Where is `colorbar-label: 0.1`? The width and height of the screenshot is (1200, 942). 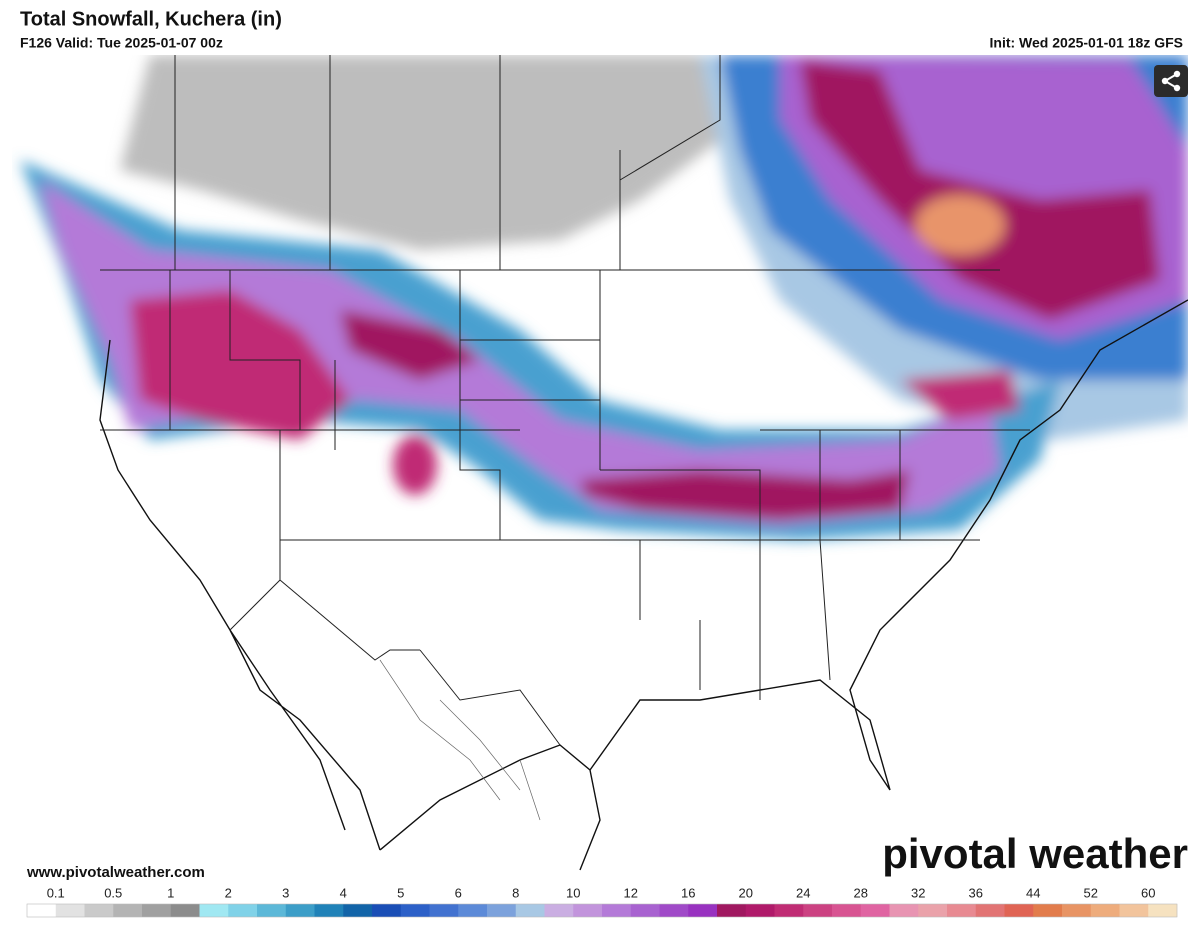
colorbar-label: 0.1 is located at coordinates (56, 892).